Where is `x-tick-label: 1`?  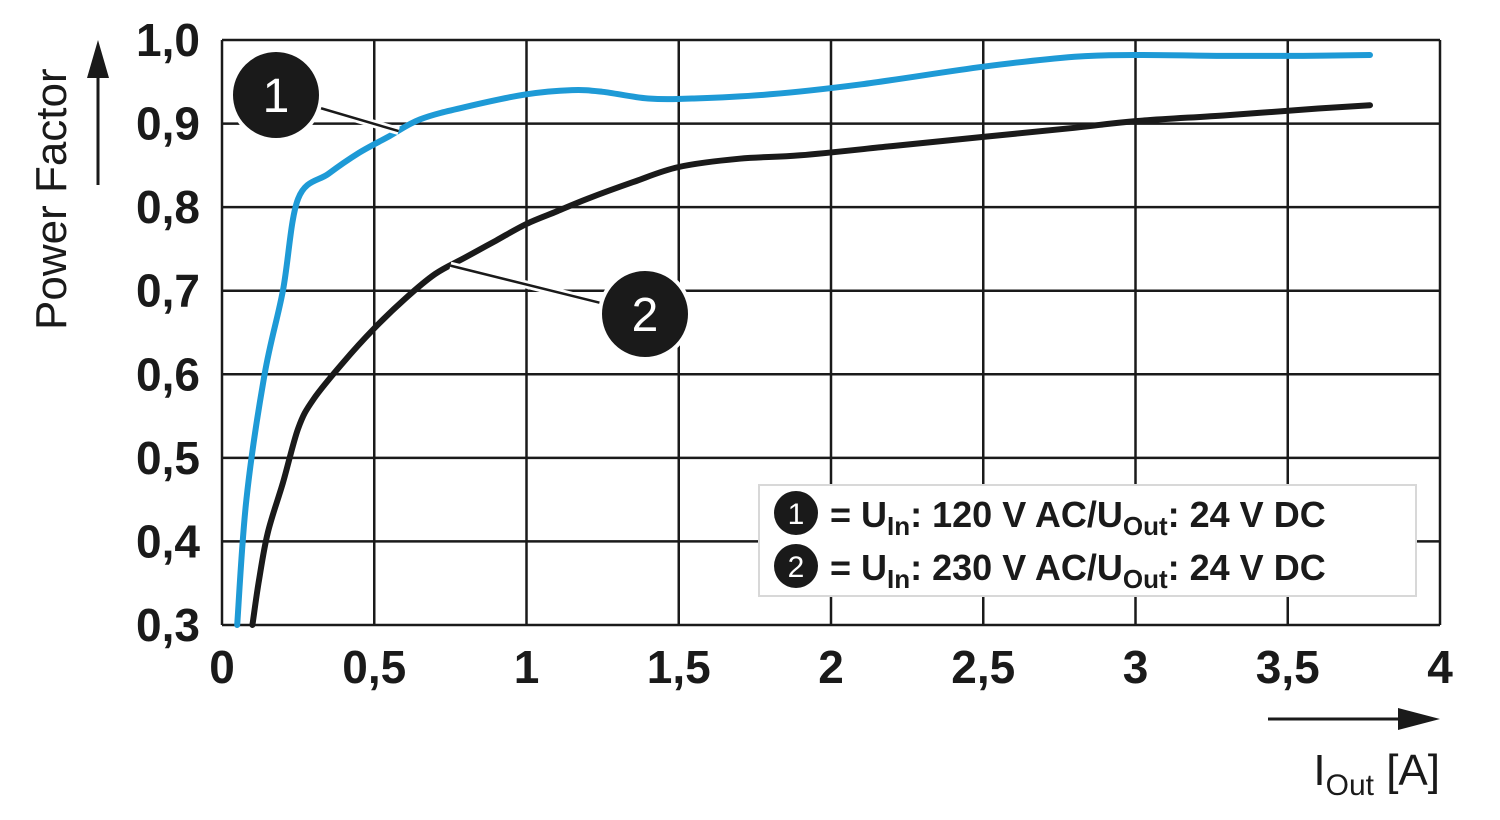 x-tick-label: 1 is located at coordinates (527, 667).